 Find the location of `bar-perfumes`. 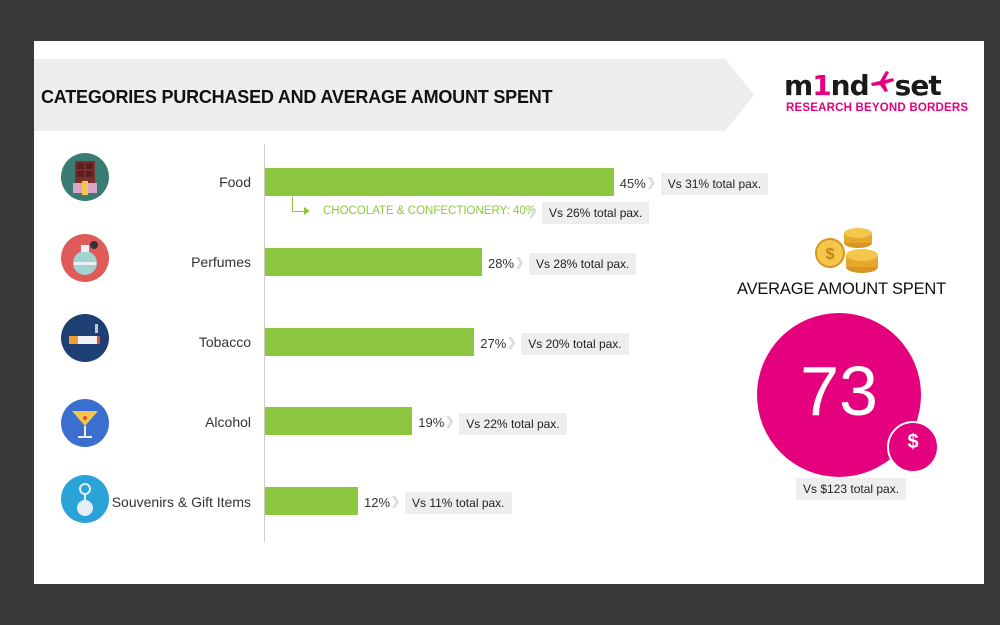

bar-perfumes is located at coordinates (373, 262).